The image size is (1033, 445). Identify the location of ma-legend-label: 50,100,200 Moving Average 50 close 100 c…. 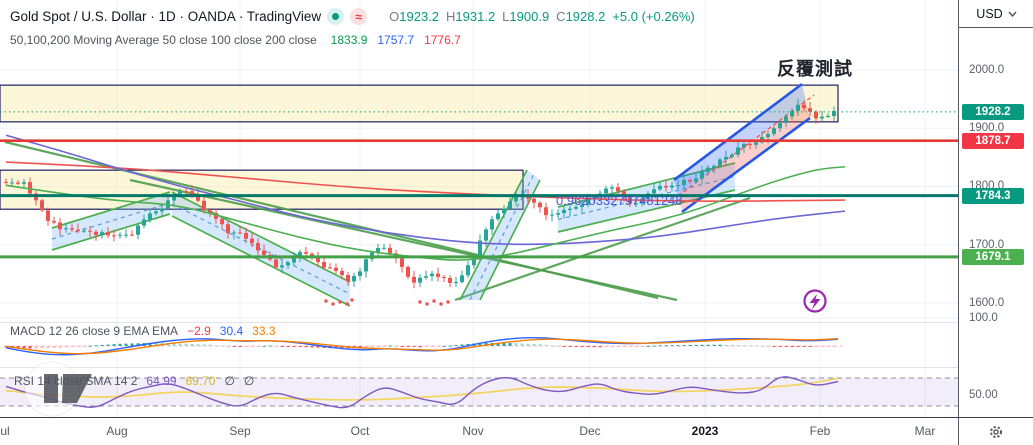
(163, 40).